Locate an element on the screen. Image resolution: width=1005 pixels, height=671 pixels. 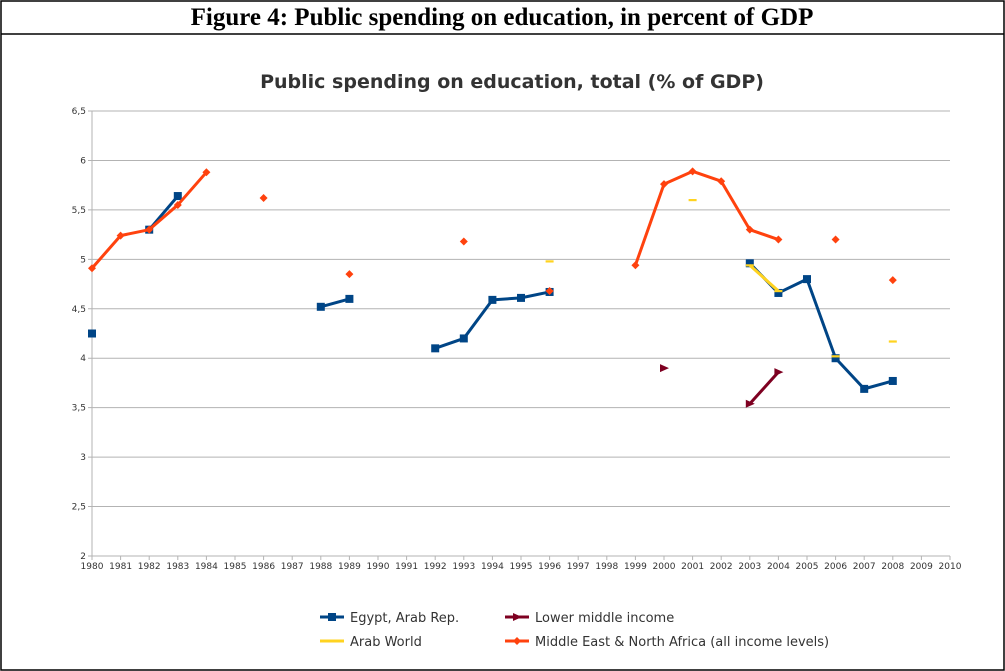
x-tick-label: 1986 is located at coordinates (263, 567).